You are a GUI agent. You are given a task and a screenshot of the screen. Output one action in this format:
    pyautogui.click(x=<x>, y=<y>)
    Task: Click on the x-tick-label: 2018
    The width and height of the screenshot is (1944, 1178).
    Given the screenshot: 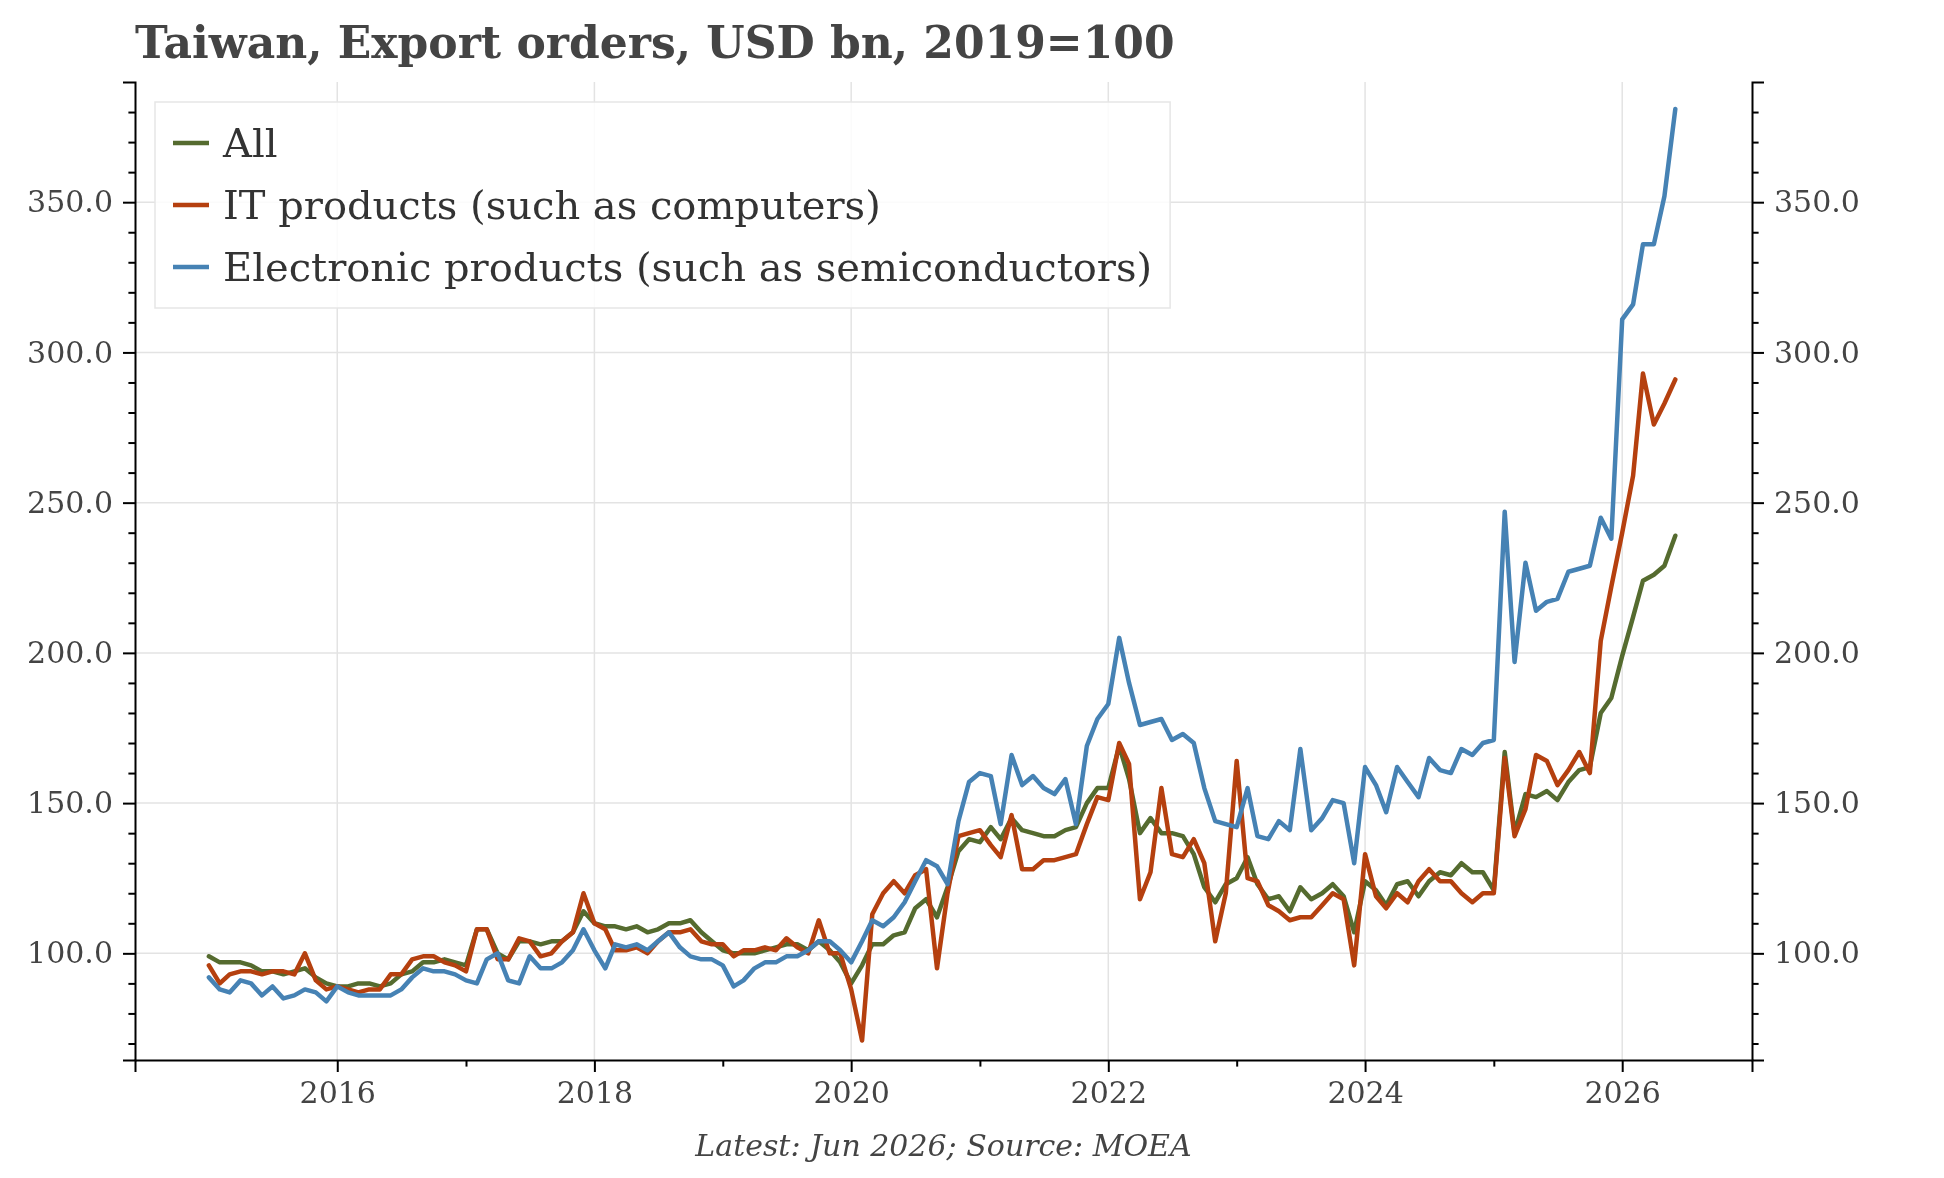 What is the action you would take?
    pyautogui.click(x=595, y=1093)
    